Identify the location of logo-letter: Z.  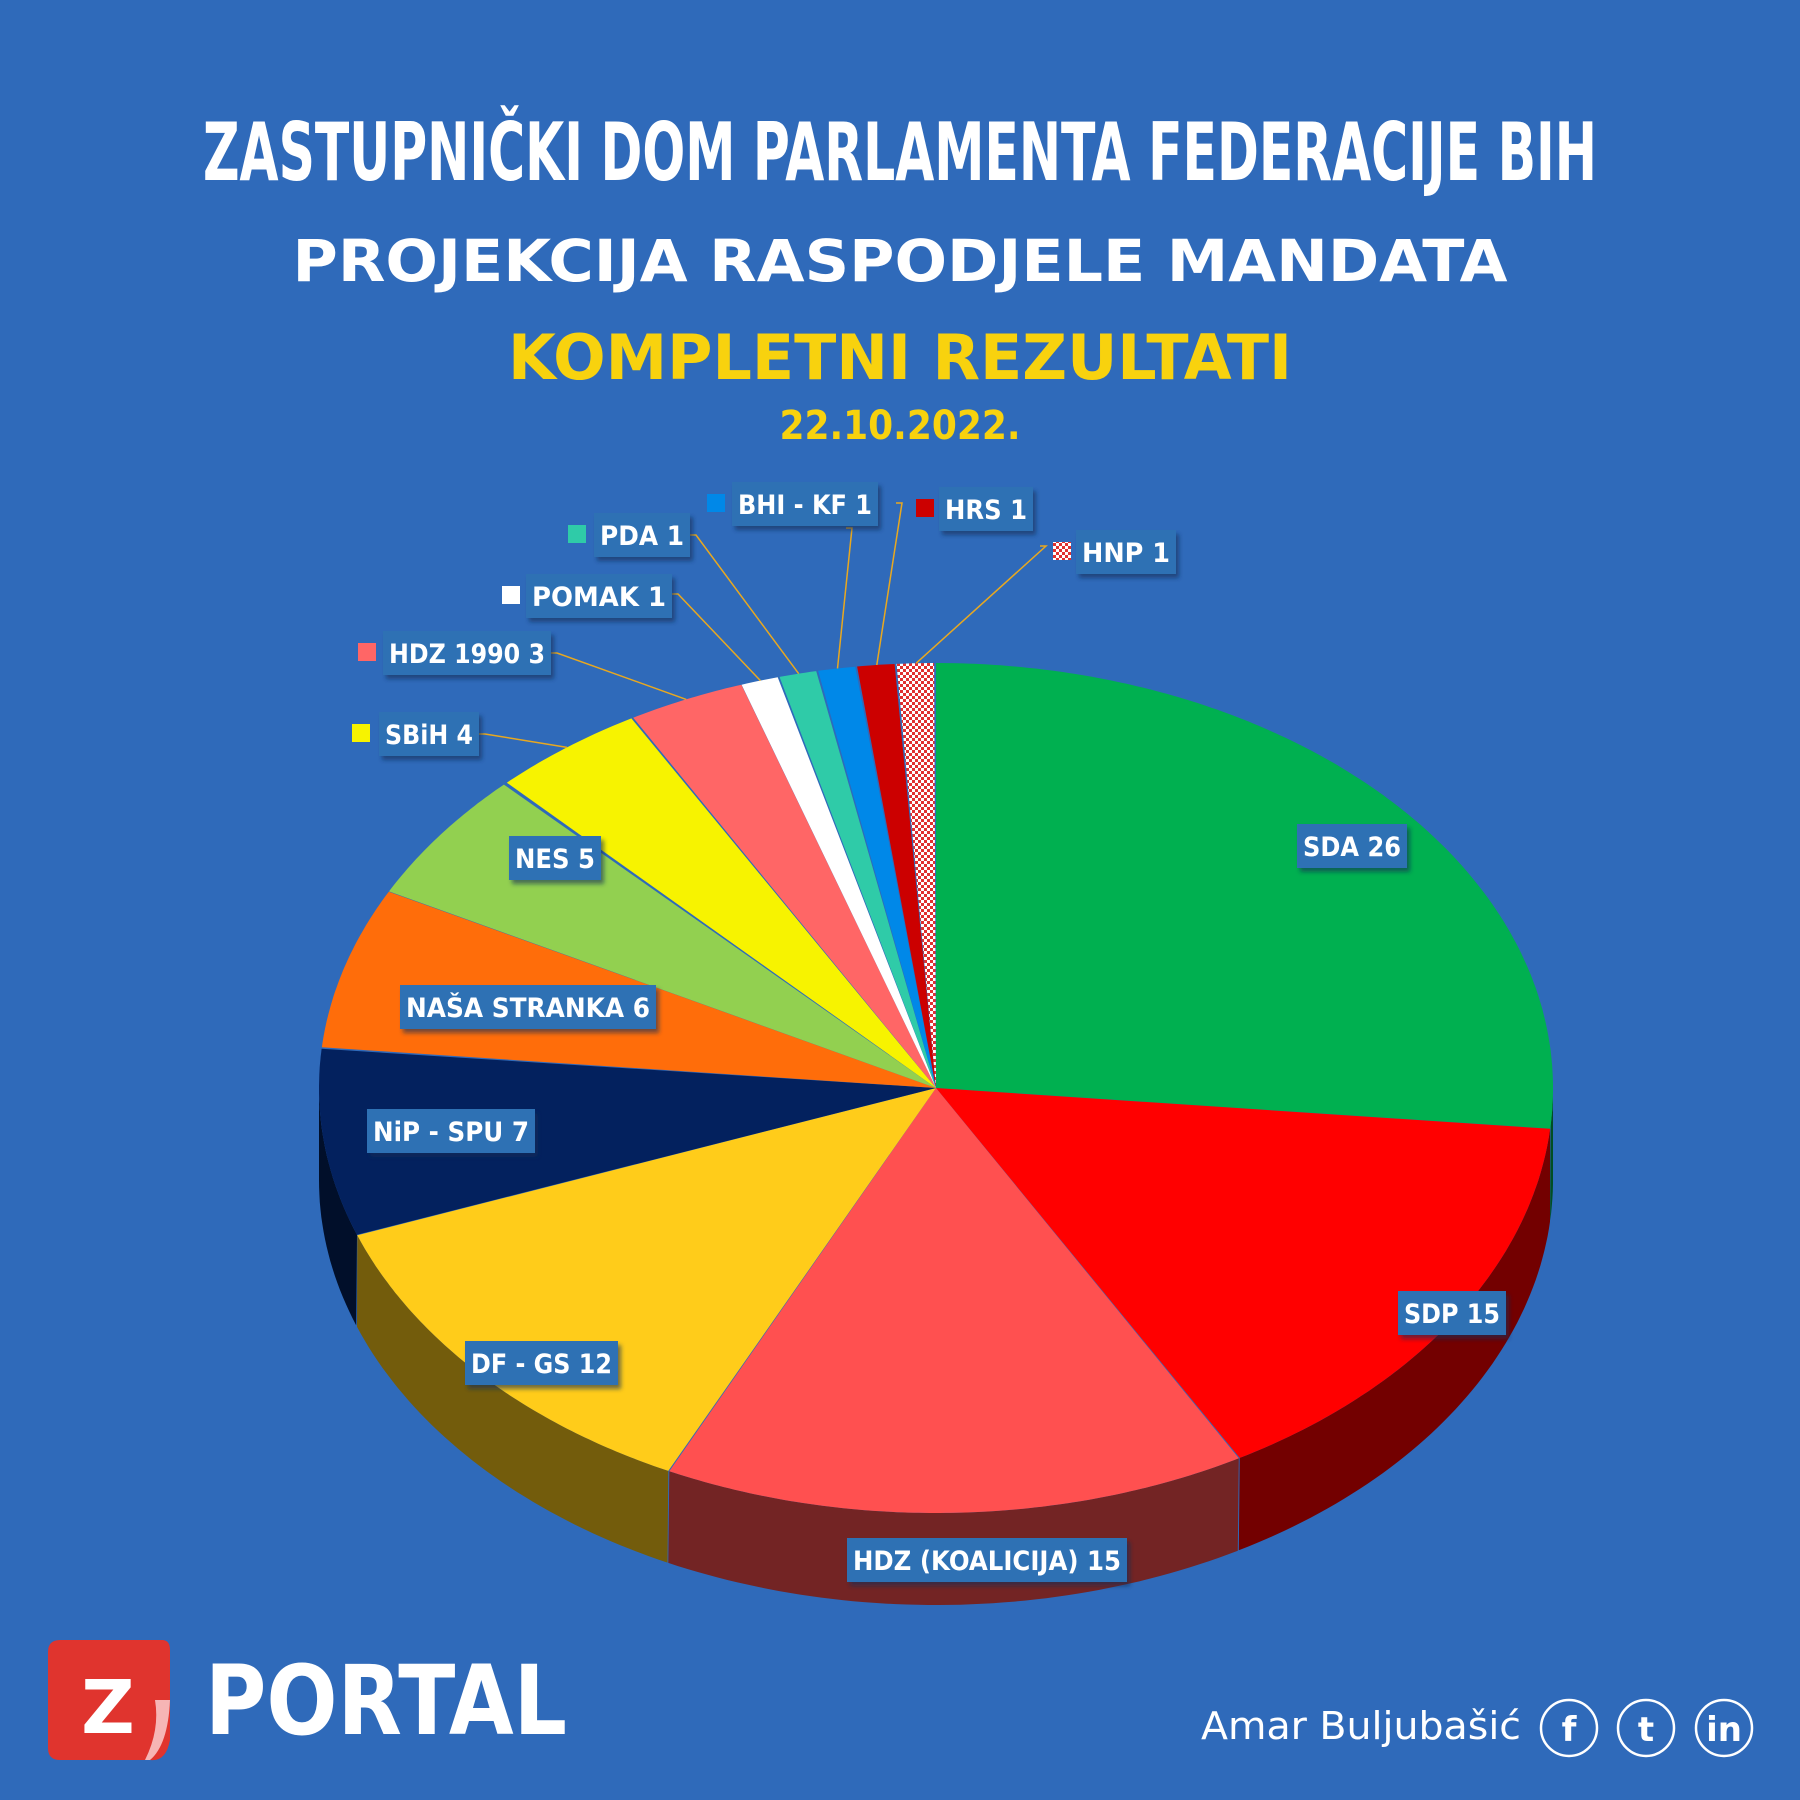
(108, 1708).